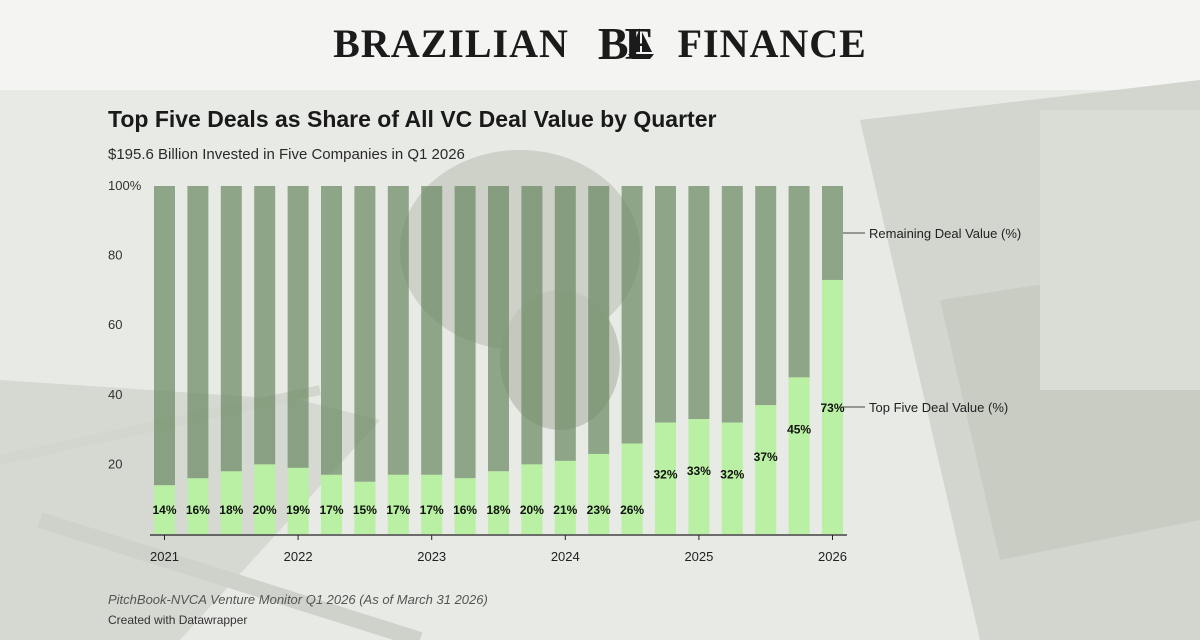 The height and width of the screenshot is (640, 1200). Describe the element at coordinates (626, 44) in the screenshot. I see `brand-logo: BF` at that location.